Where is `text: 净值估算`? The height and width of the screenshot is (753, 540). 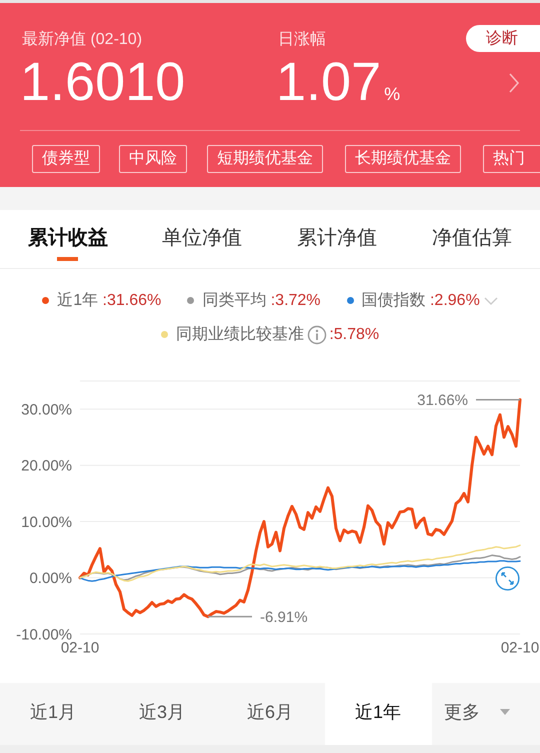
text: 净值估算 is located at coordinates (472, 238).